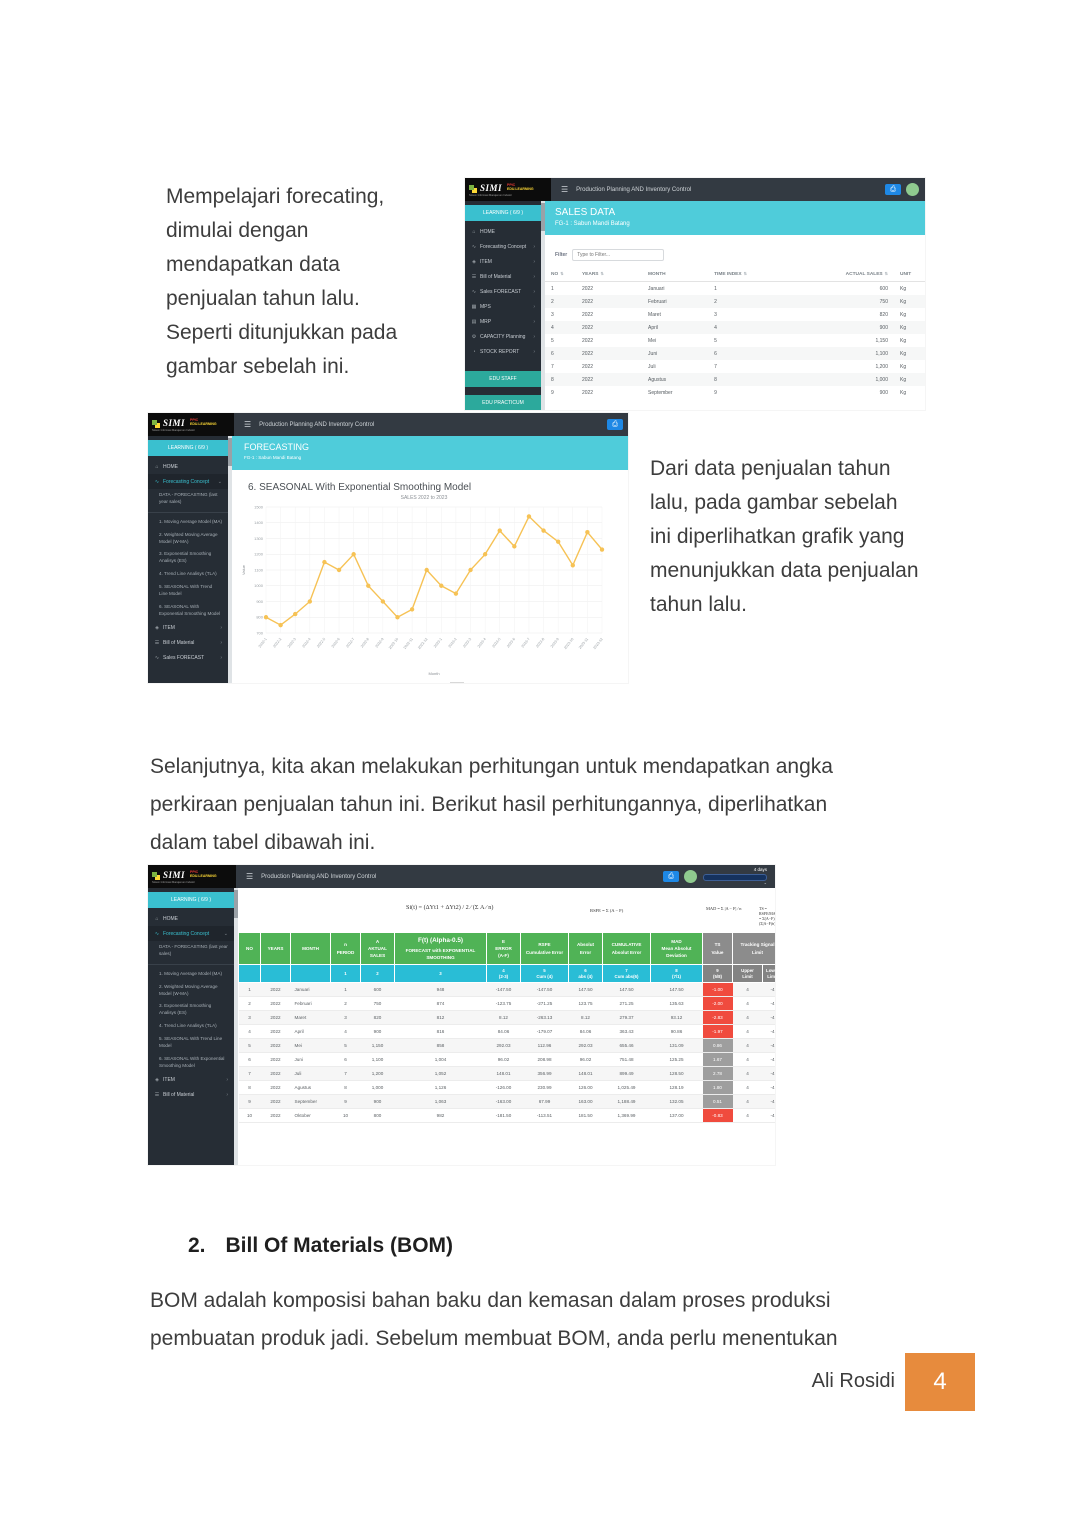 This screenshot has width=1075, height=1518. What do you see at coordinates (503, 1102) in the screenshot?
I see `cell: -163.00` at bounding box center [503, 1102].